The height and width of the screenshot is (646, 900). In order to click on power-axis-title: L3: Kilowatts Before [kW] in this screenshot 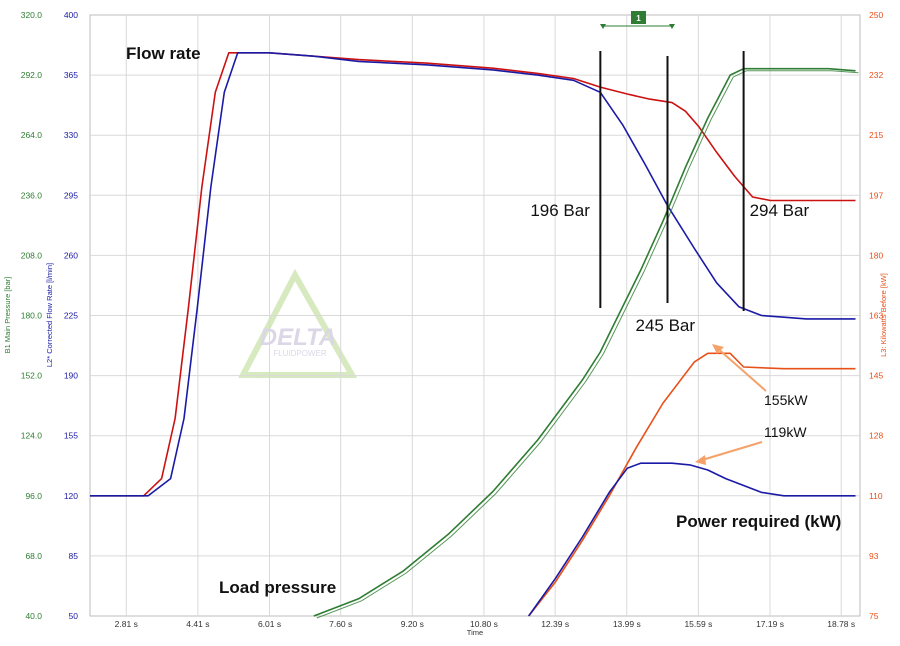, I will do `click(883, 315)`.